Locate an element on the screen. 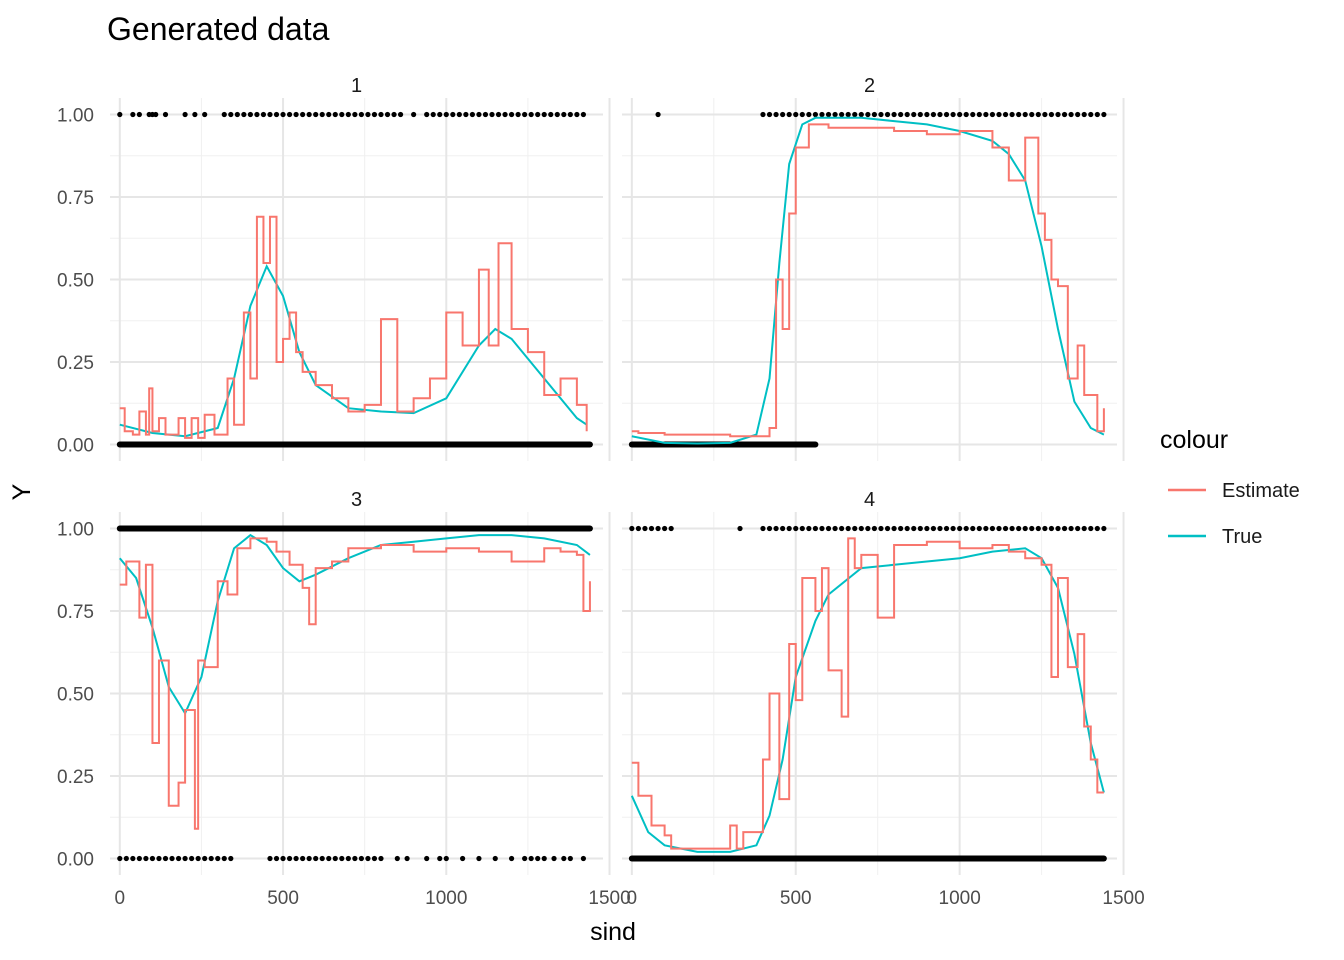 The width and height of the screenshot is (1344, 960). legend-label: Estimate is located at coordinates (1261, 491).